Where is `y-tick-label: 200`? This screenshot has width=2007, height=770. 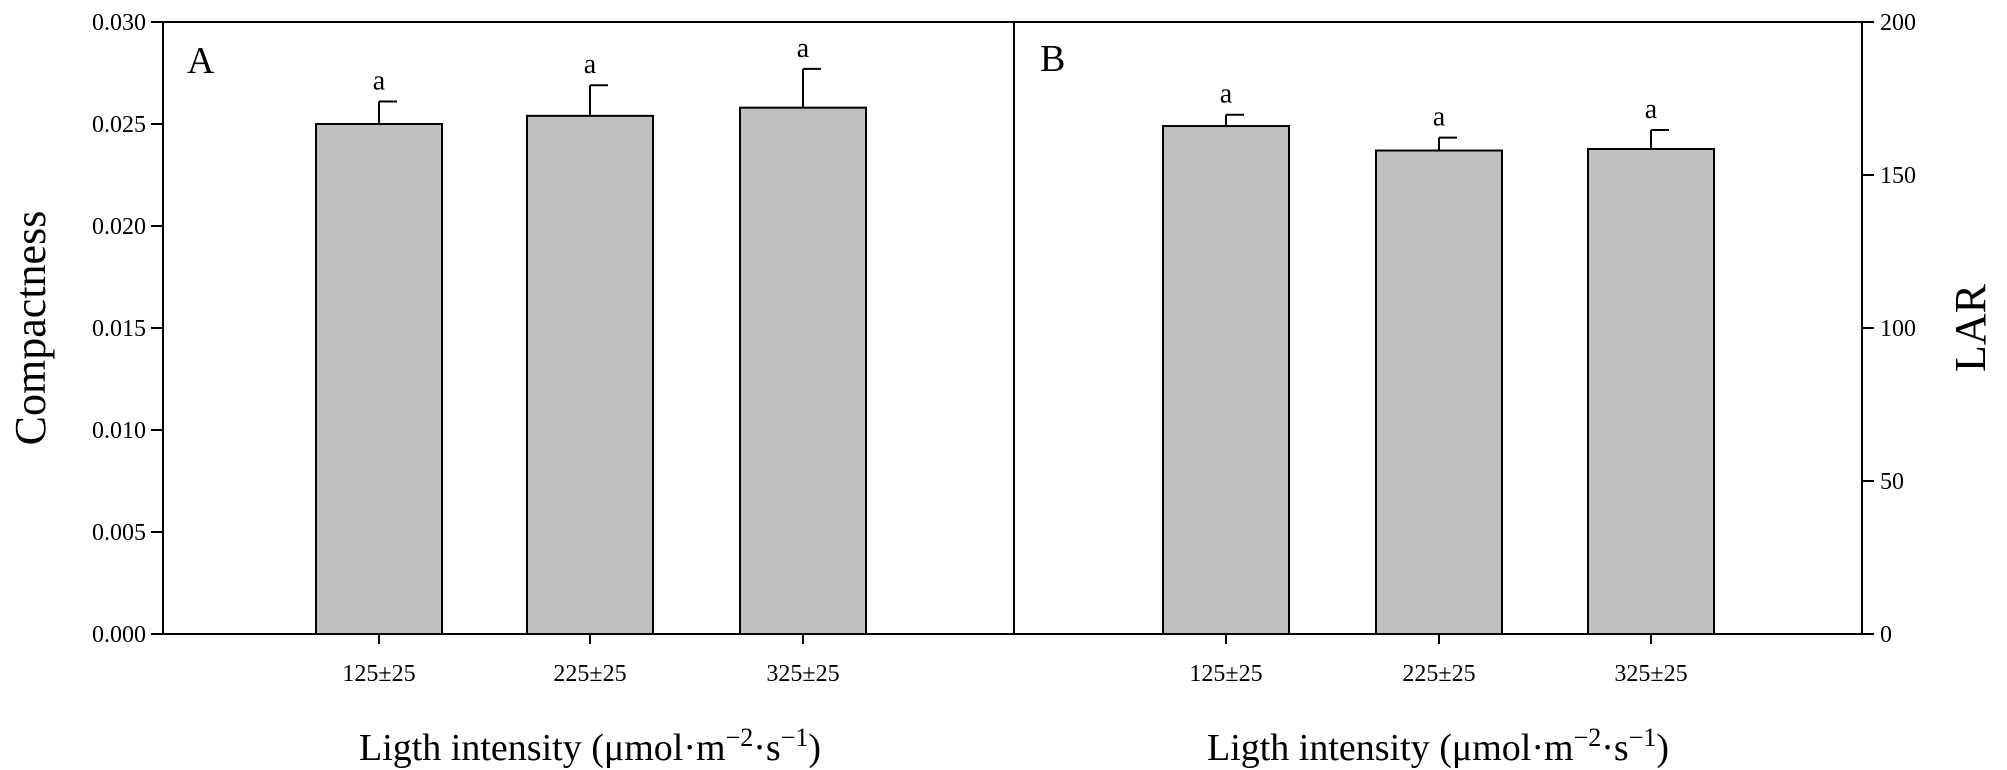
y-tick-label: 200 is located at coordinates (1898, 23).